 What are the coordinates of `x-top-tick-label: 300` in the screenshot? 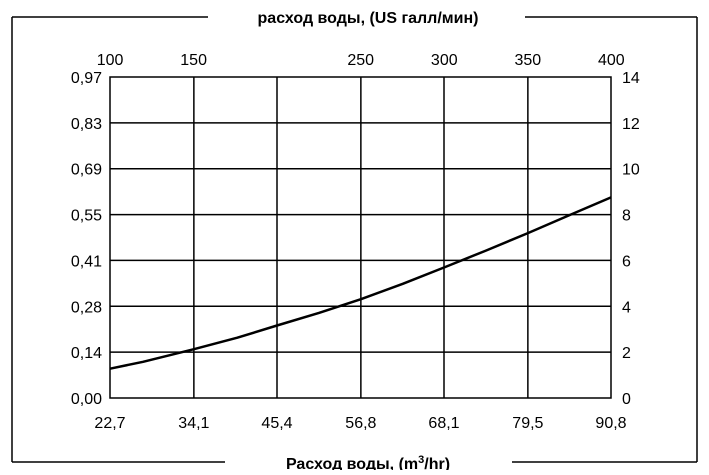 It's located at (444, 60).